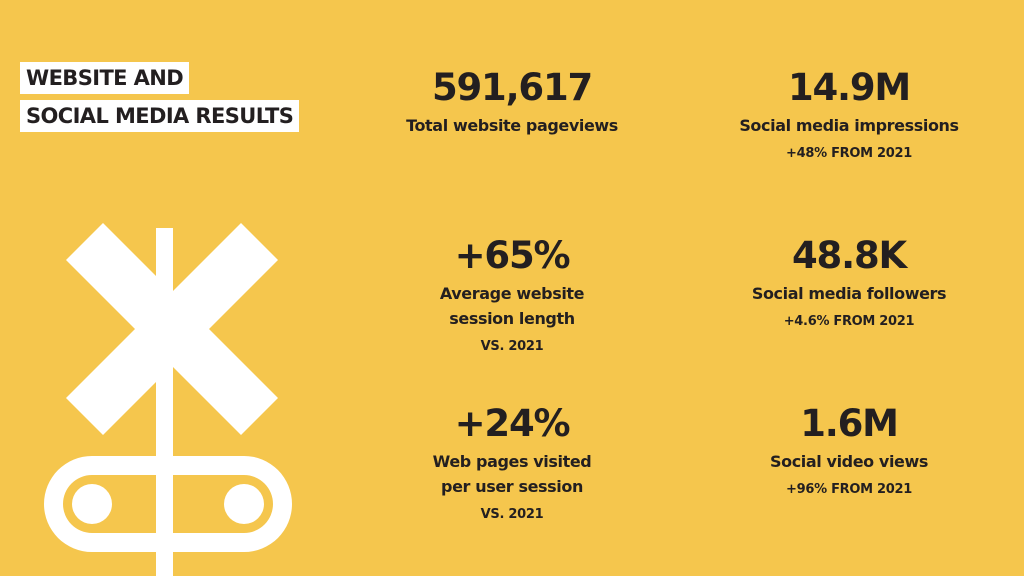 This screenshot has height=576, width=1024. I want to click on stat-label-line: Social media followers, so click(849, 293).